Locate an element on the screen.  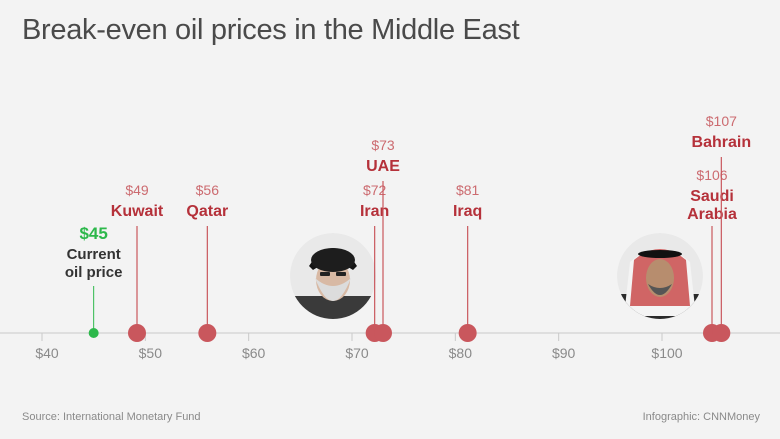
dot-qatar is located at coordinates (207, 333).